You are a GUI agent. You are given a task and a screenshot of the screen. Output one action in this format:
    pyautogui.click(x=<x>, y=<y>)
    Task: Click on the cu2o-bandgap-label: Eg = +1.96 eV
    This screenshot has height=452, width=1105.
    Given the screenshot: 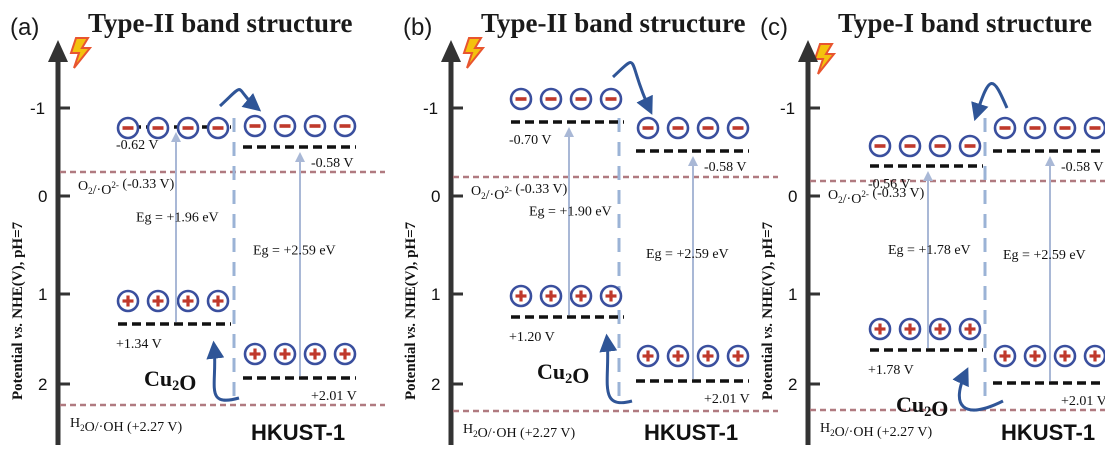 What is the action you would take?
    pyautogui.click(x=177, y=218)
    